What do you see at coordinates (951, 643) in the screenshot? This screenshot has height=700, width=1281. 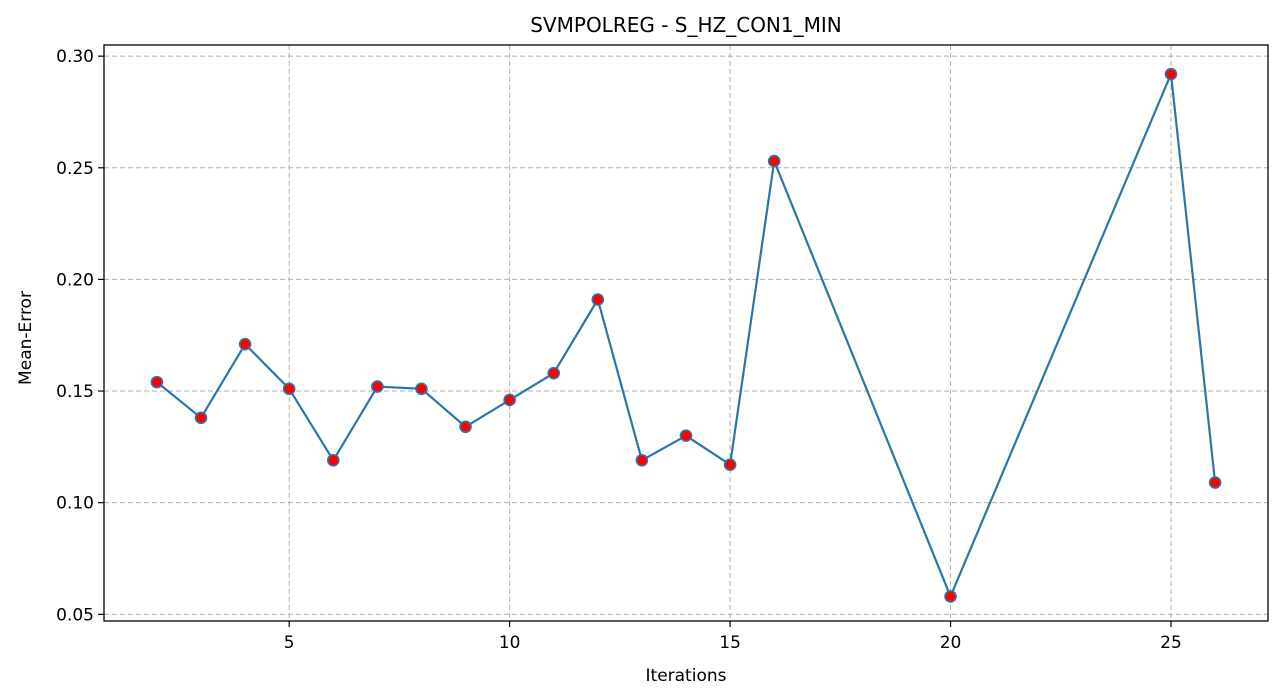 I see `x-tick-label: 20` at bounding box center [951, 643].